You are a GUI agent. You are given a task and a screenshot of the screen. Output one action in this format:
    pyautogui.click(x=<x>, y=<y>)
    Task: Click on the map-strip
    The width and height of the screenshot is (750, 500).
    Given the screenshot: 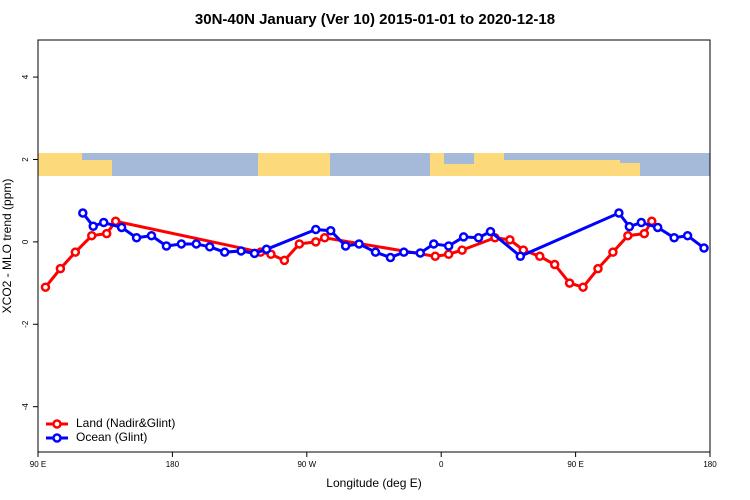 What is the action you would take?
    pyautogui.click(x=374, y=164)
    